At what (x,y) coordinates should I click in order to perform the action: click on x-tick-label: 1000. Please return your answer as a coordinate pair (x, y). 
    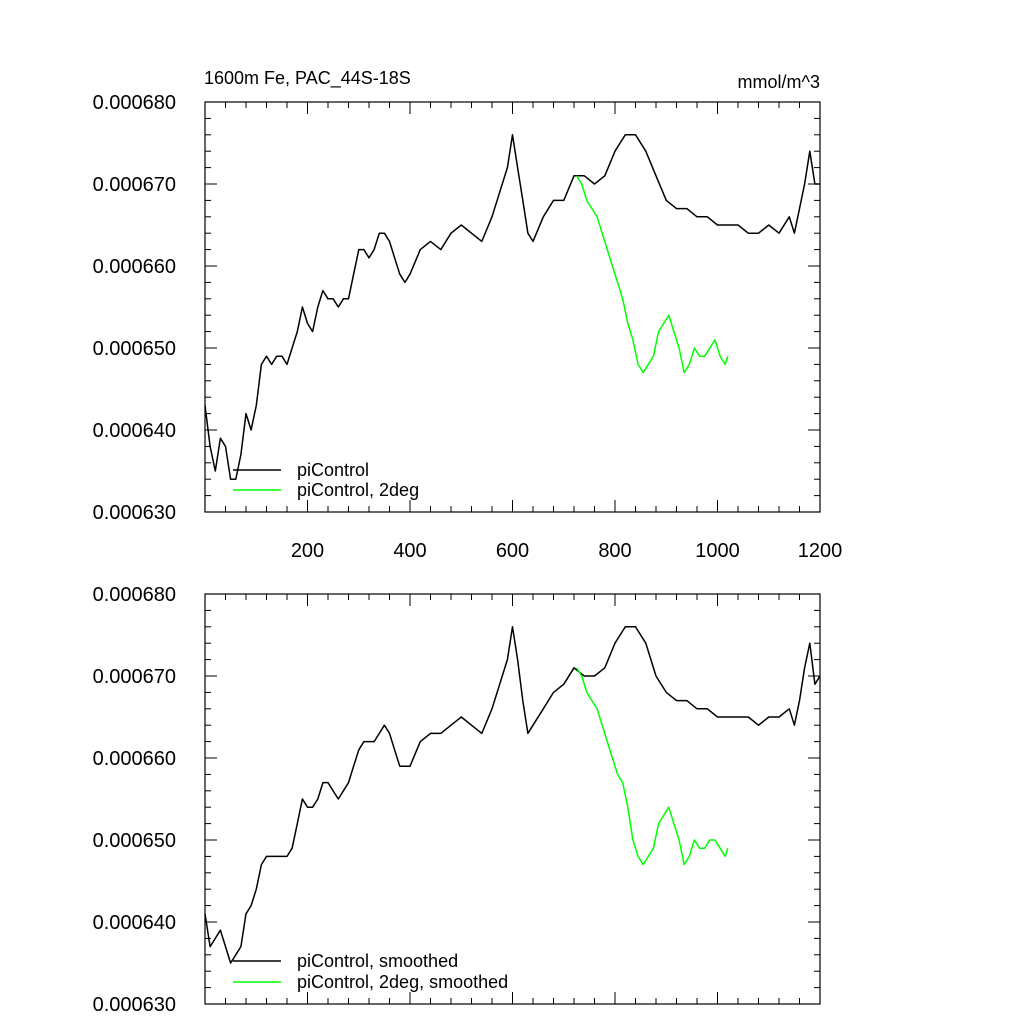
    Looking at the image, I should click on (717, 551).